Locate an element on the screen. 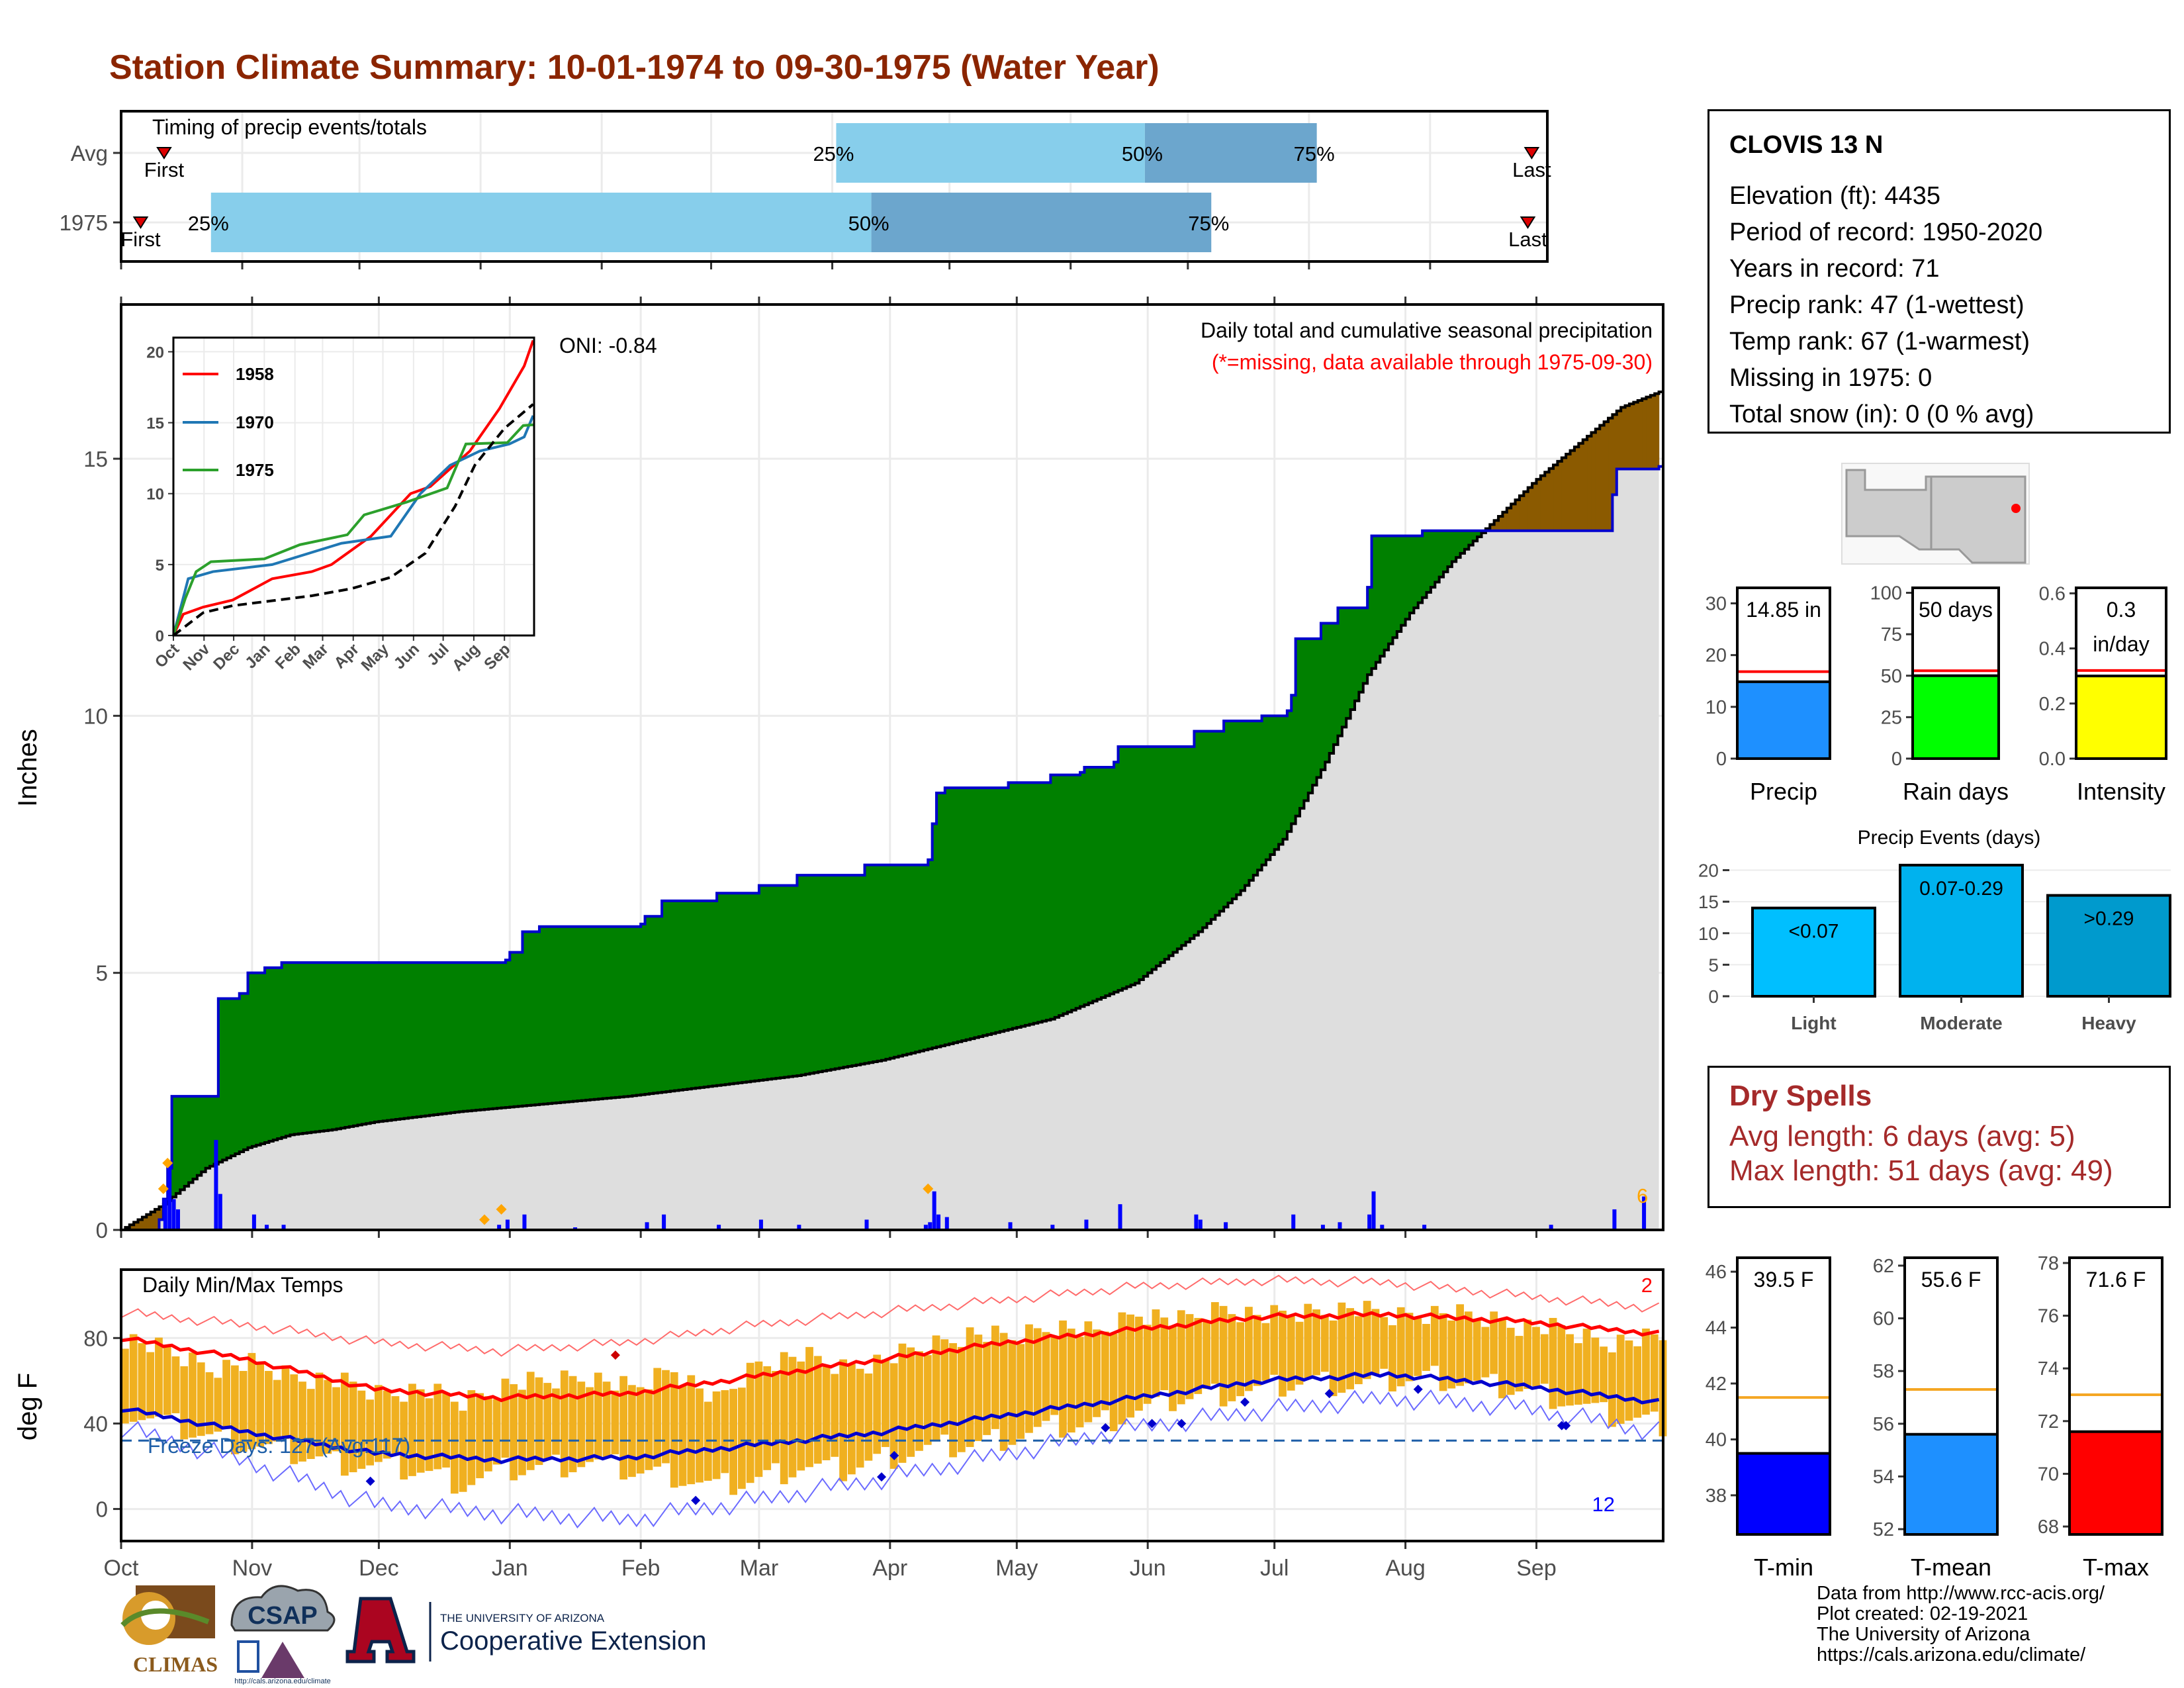  avg-max-line is located at coordinates (890, 1357).